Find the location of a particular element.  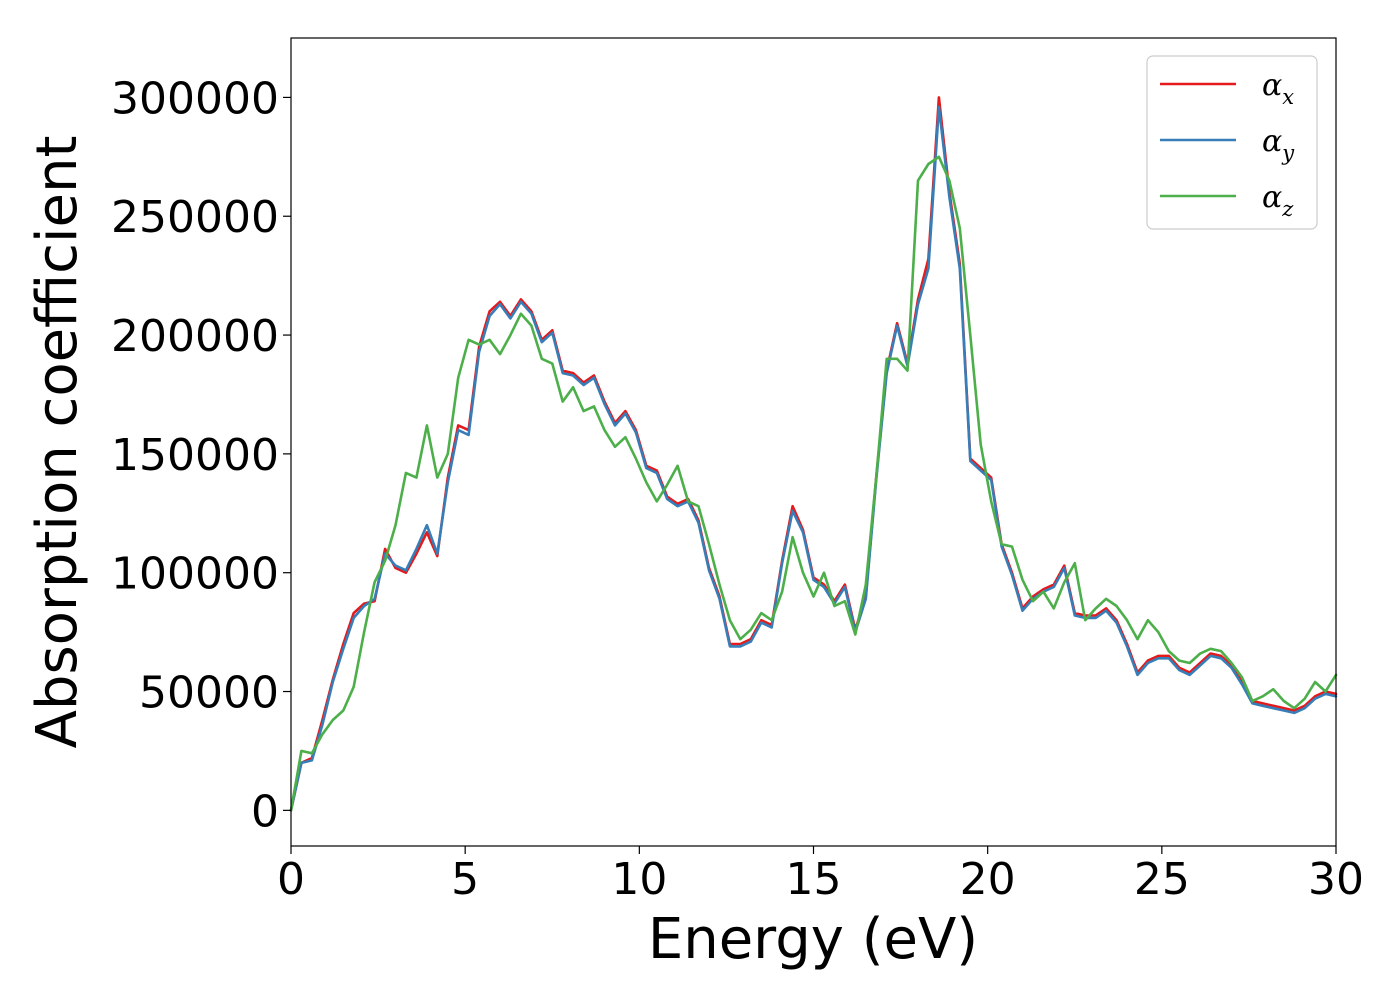

y-tick-label: 300000 is located at coordinates (195, 98).